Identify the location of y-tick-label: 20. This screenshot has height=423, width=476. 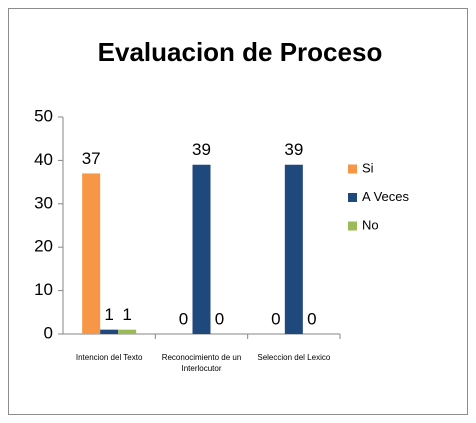
(43, 246).